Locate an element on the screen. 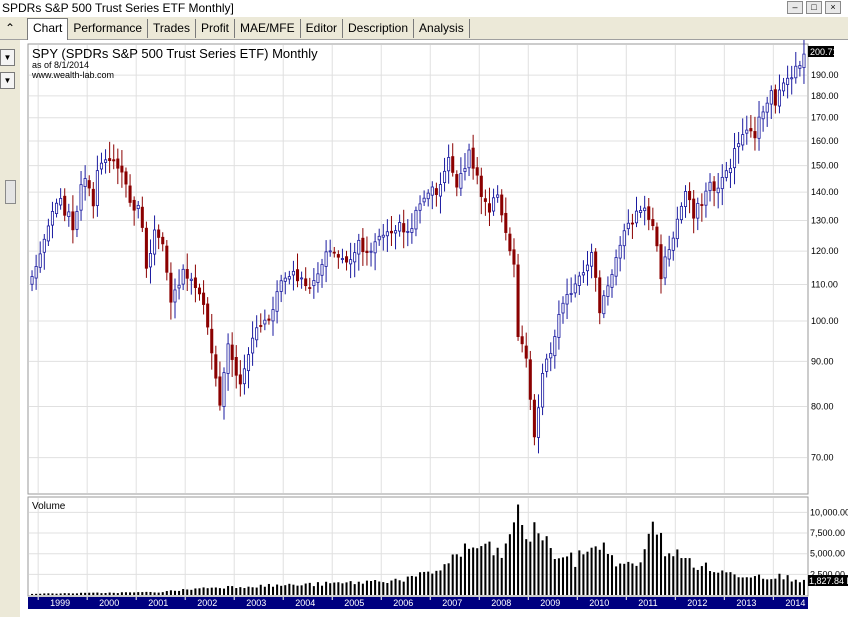 The height and width of the screenshot is (617, 848). price-tick-label: 160.00 is located at coordinates (825, 141).